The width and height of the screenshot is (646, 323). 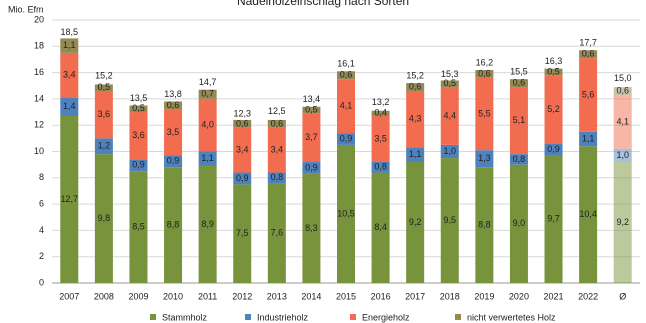 I want to click on x-tick-label: 2007, so click(x=69, y=296).